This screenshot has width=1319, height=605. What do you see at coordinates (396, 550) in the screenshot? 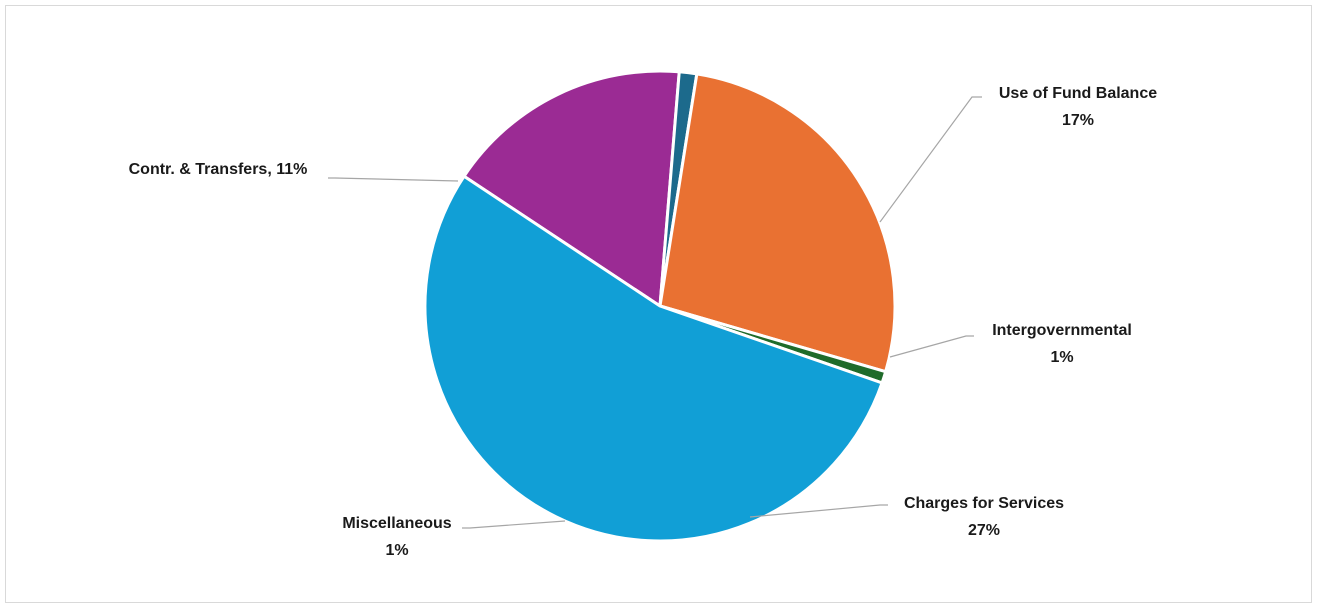
I see `percent-miscellaneous: 1%` at bounding box center [396, 550].